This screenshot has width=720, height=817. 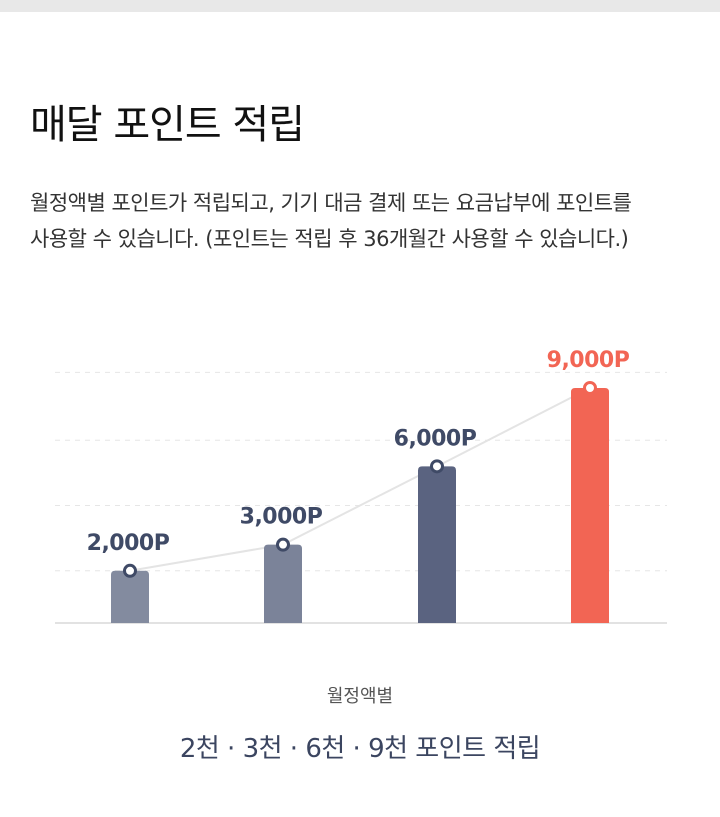 I want to click on data-label: 9,000P, so click(x=588, y=360).